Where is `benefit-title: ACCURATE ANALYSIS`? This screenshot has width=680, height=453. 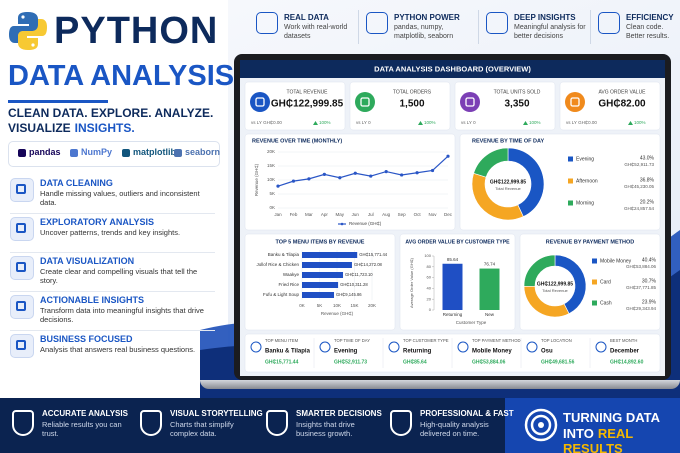 benefit-title: ACCURATE ANALYSIS is located at coordinates (85, 413).